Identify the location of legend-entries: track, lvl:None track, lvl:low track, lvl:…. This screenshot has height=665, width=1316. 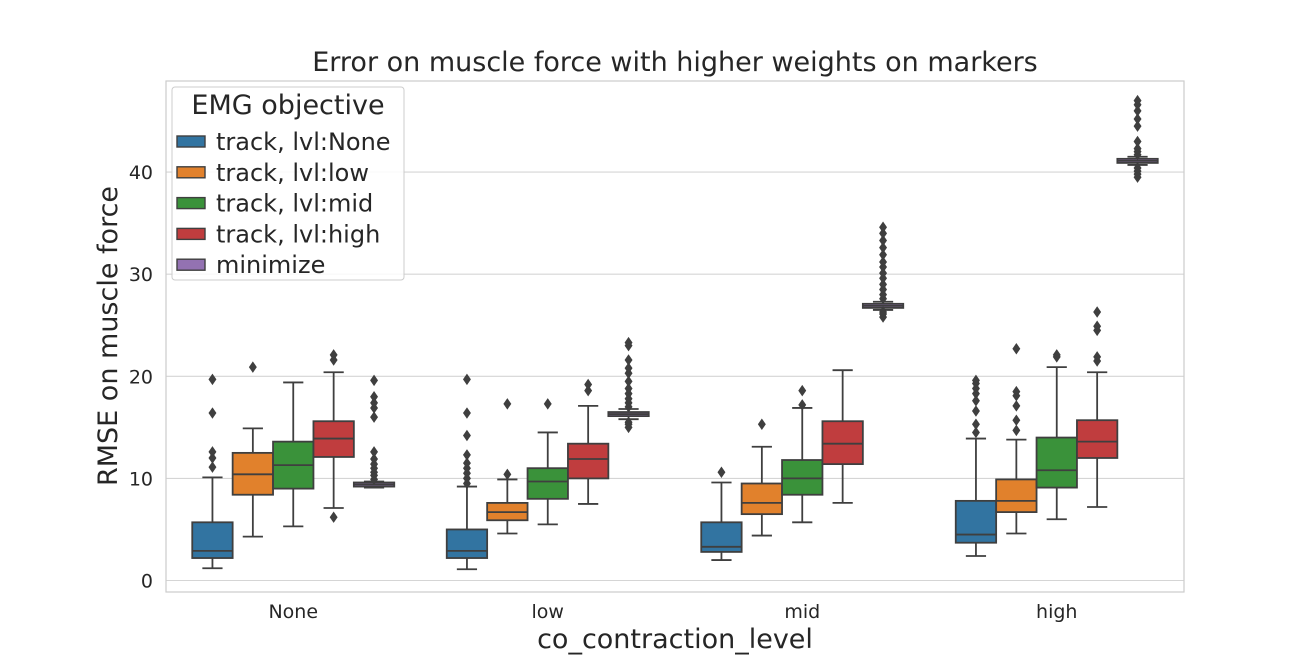
(283, 203).